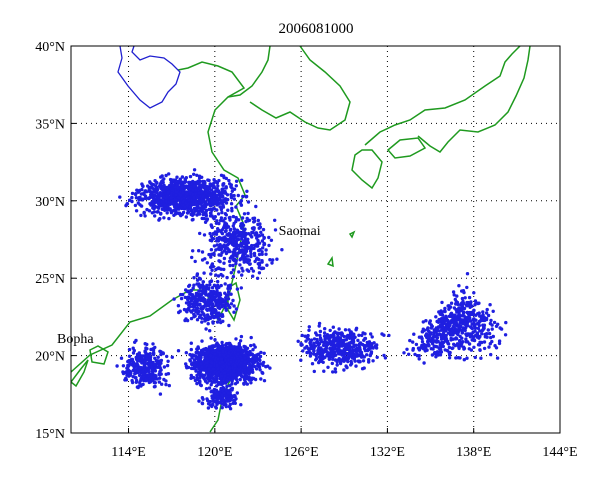  Describe the element at coordinates (50, 47) in the screenshot. I see `y-tick-label: 40°N` at that location.